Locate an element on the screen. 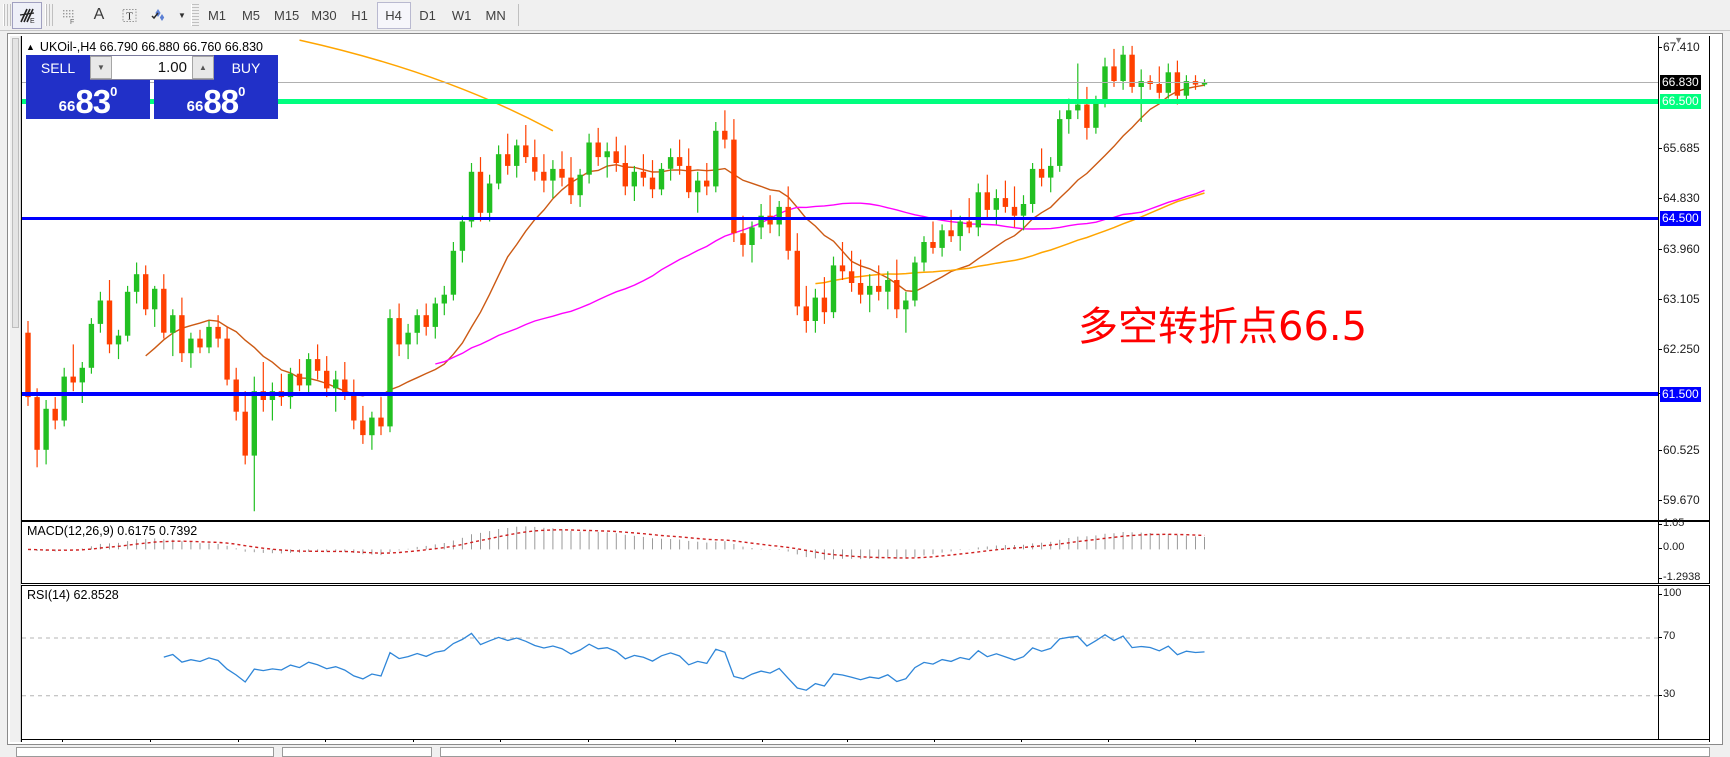  macd-tick-label: 0.00 is located at coordinates (1674, 547).